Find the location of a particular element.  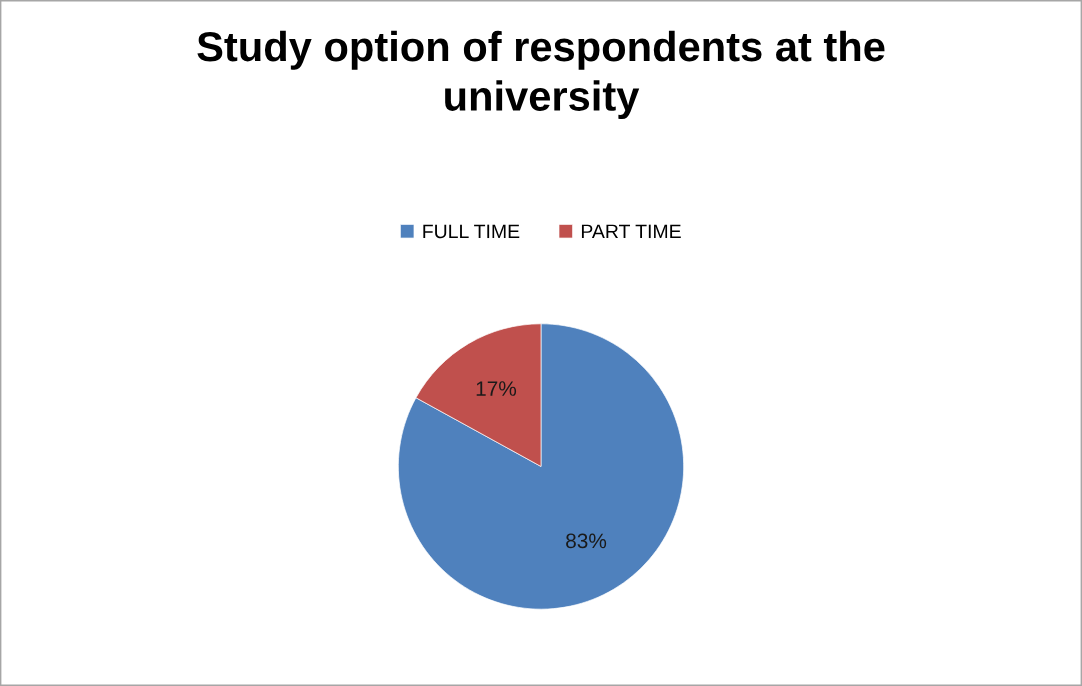

legend-label: FULL TIME is located at coordinates (471, 231).